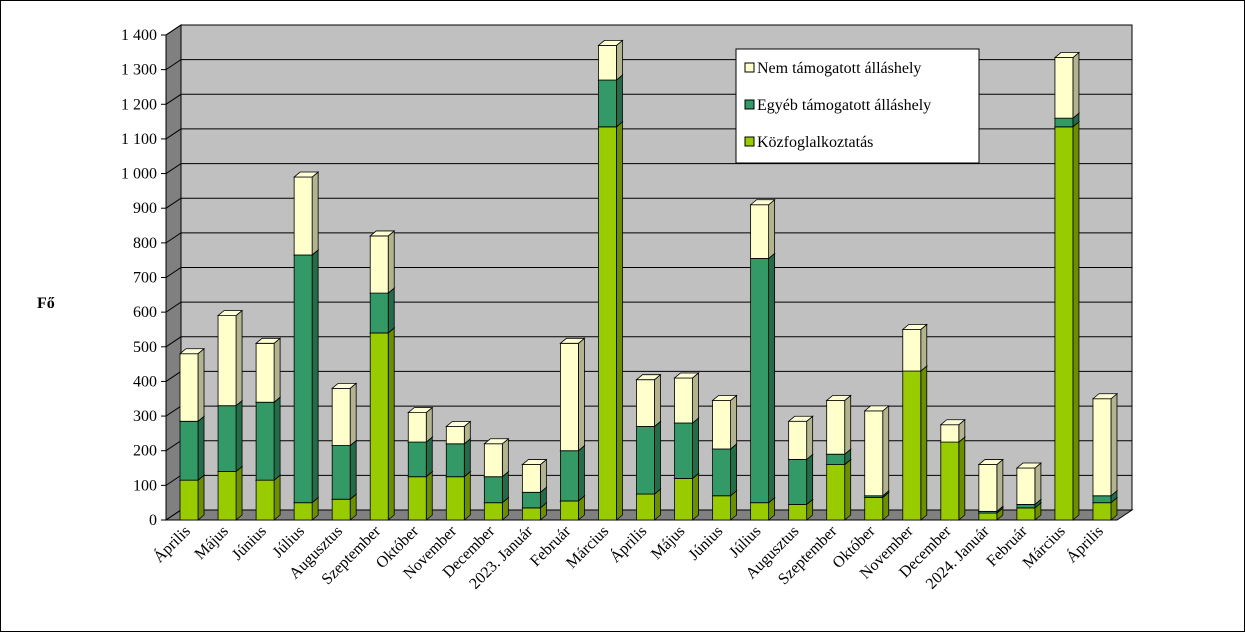  What do you see at coordinates (139, 104) in the screenshot?
I see `y-tick-label: 1 200` at bounding box center [139, 104].